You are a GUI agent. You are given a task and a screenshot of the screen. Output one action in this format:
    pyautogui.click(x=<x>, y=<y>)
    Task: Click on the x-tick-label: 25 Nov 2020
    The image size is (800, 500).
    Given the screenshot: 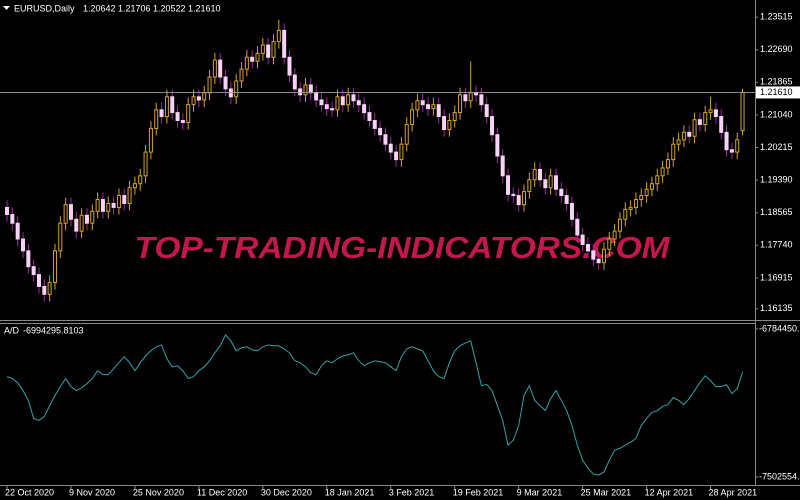 What is the action you would take?
    pyautogui.click(x=158, y=492)
    